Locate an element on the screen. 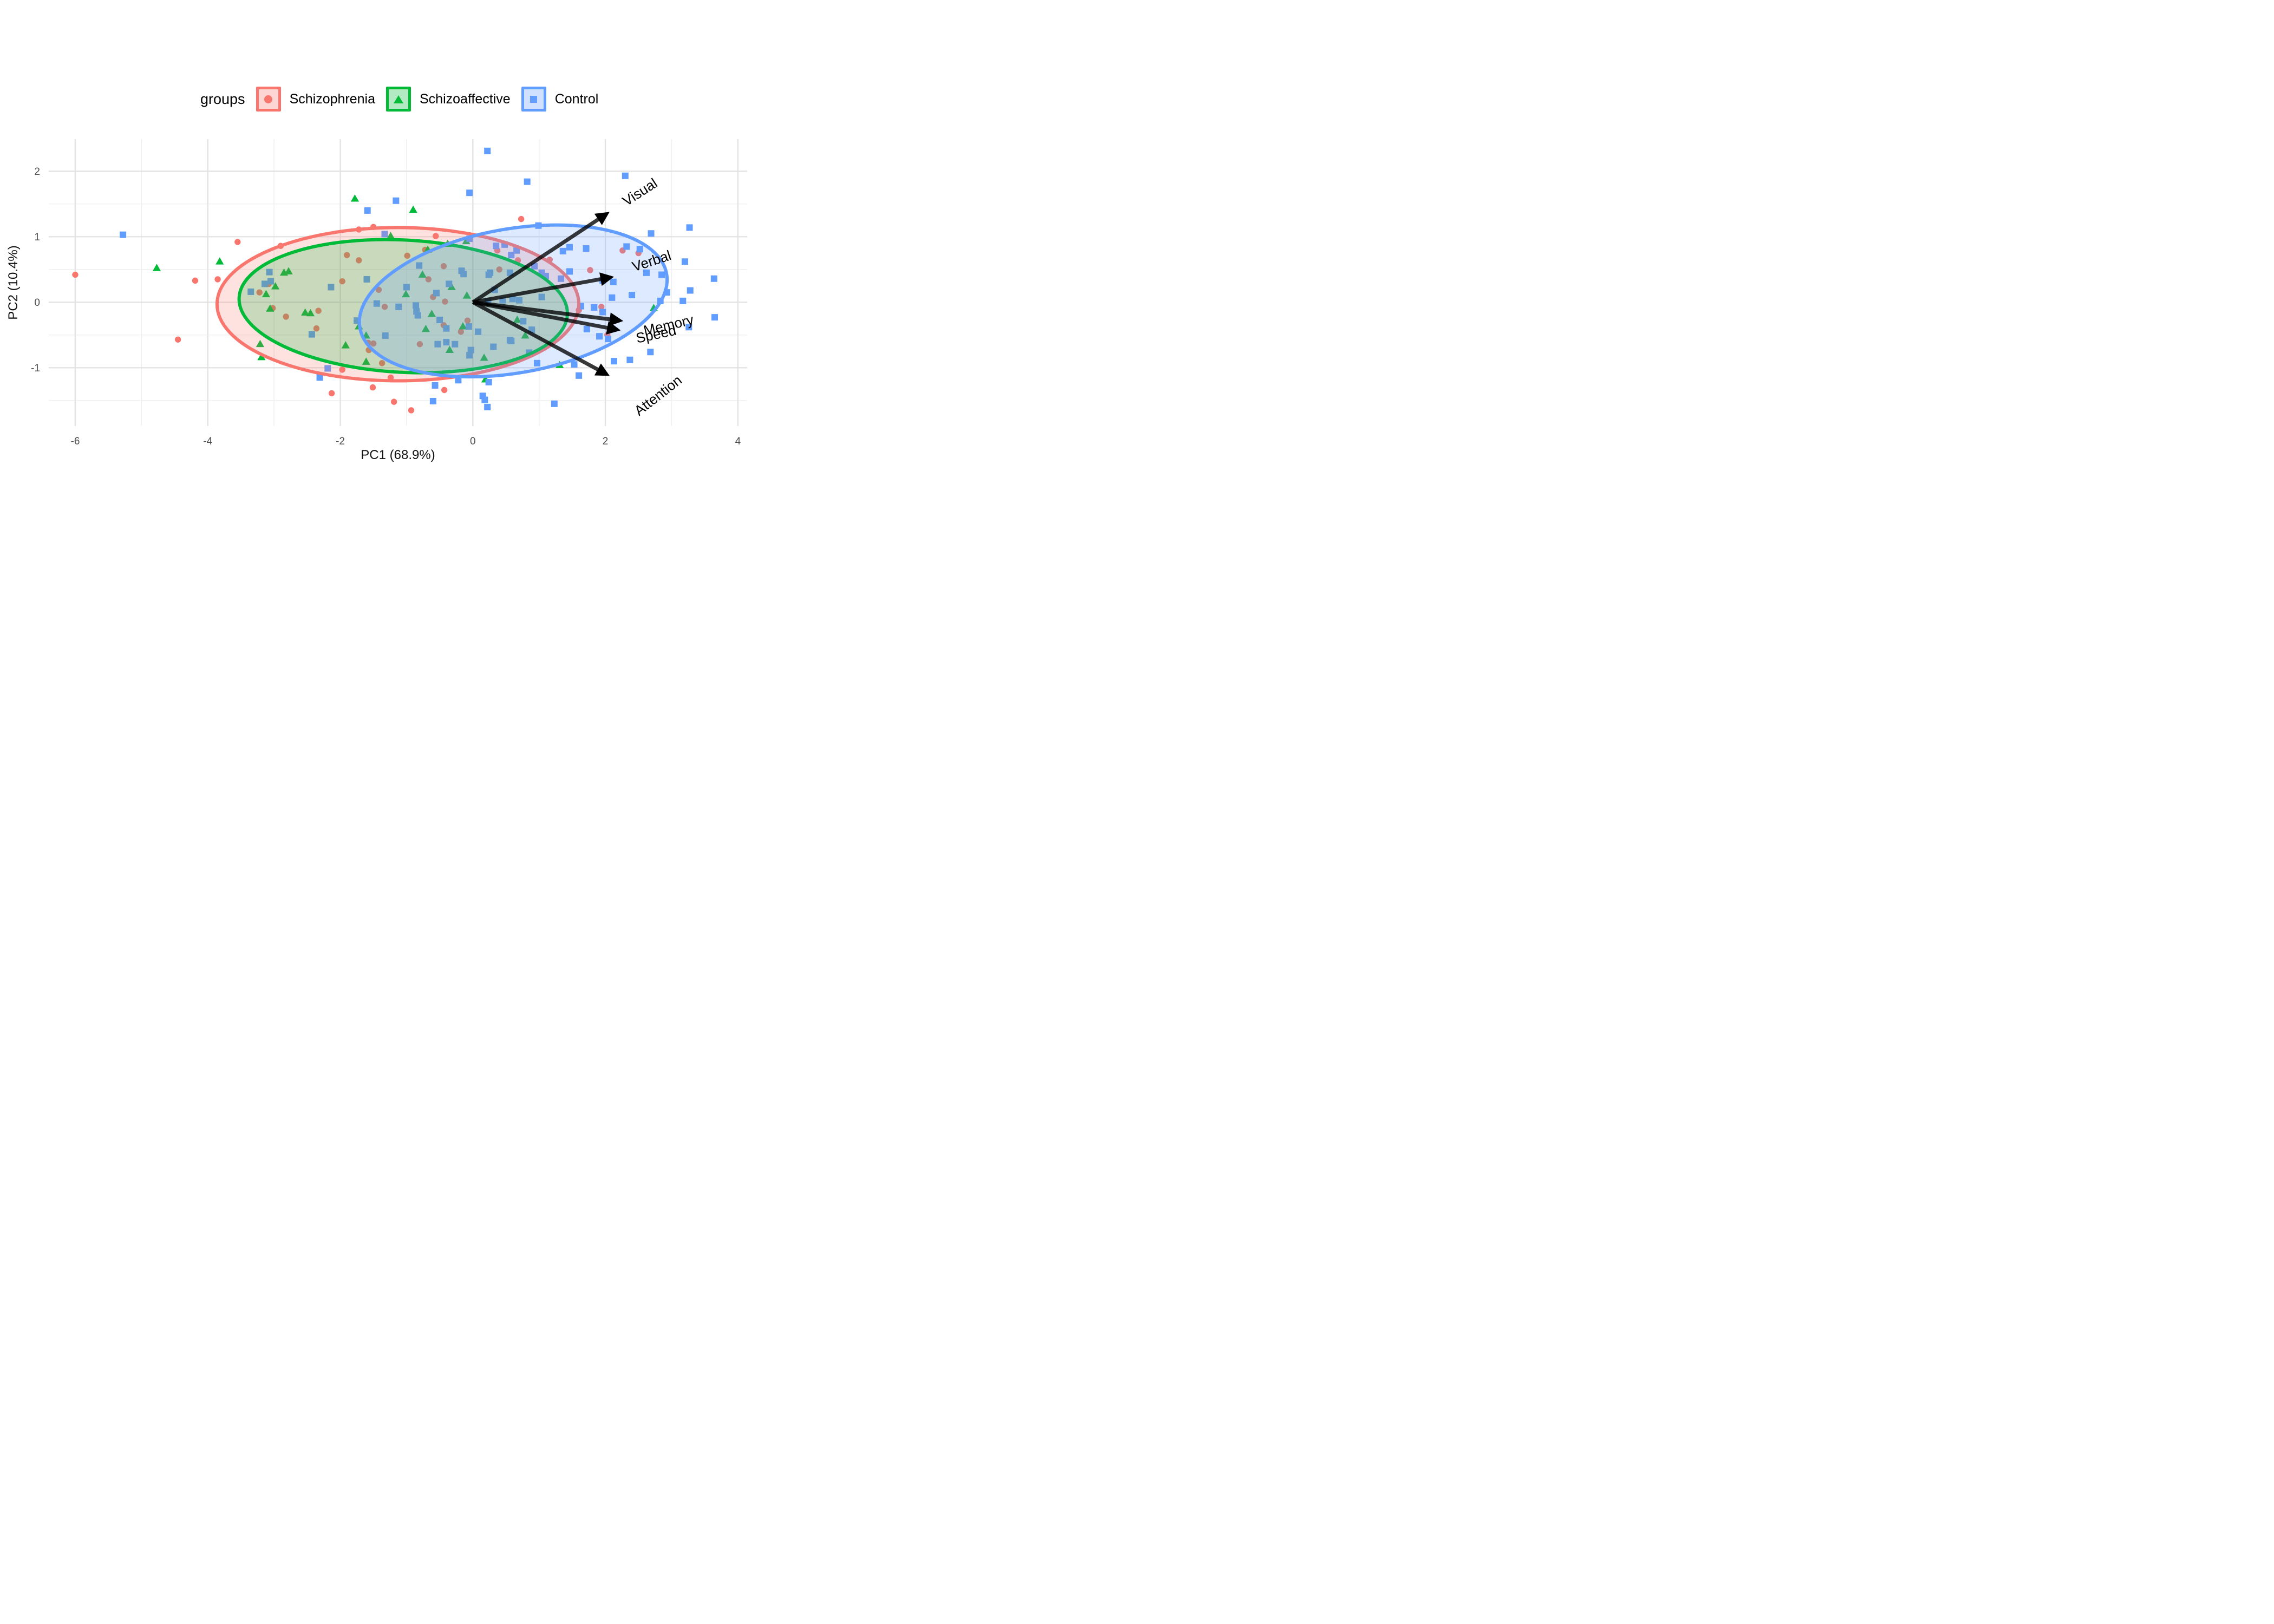 Image resolution: width=2274 pixels, height=1624 pixels. legend-item-control: Control is located at coordinates (560, 100).